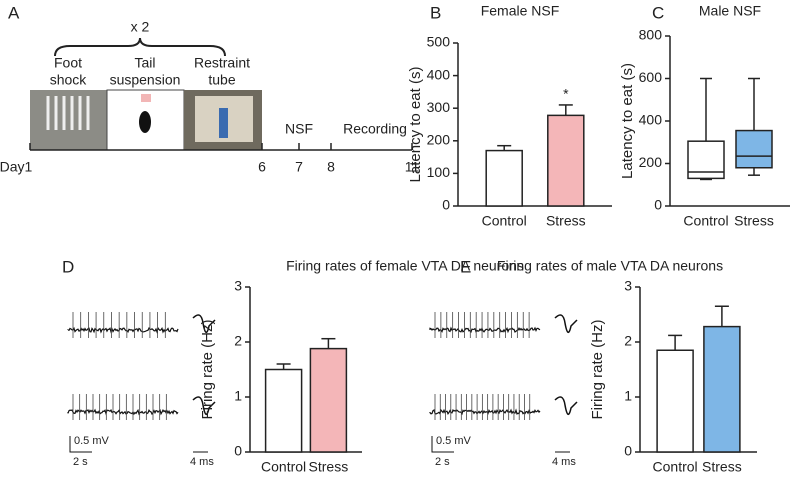  I want to click on day-label: 6, so click(262, 167).